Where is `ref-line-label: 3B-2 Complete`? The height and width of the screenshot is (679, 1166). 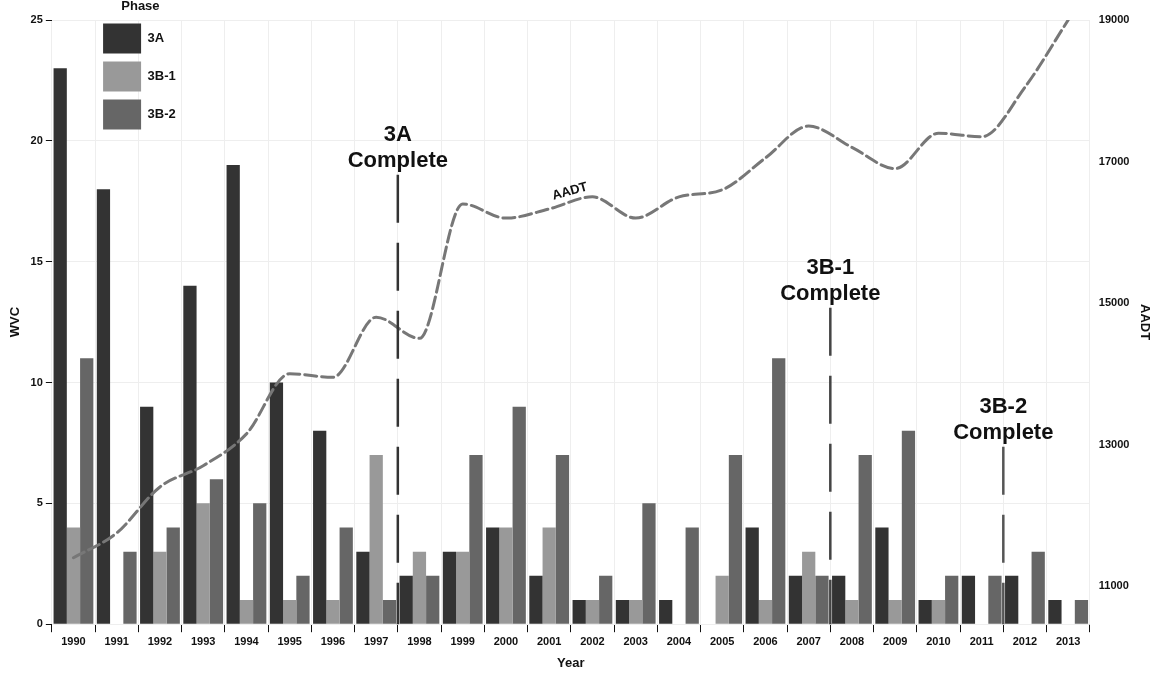
ref-line-label: 3B-2 Complete is located at coordinates (1003, 418).